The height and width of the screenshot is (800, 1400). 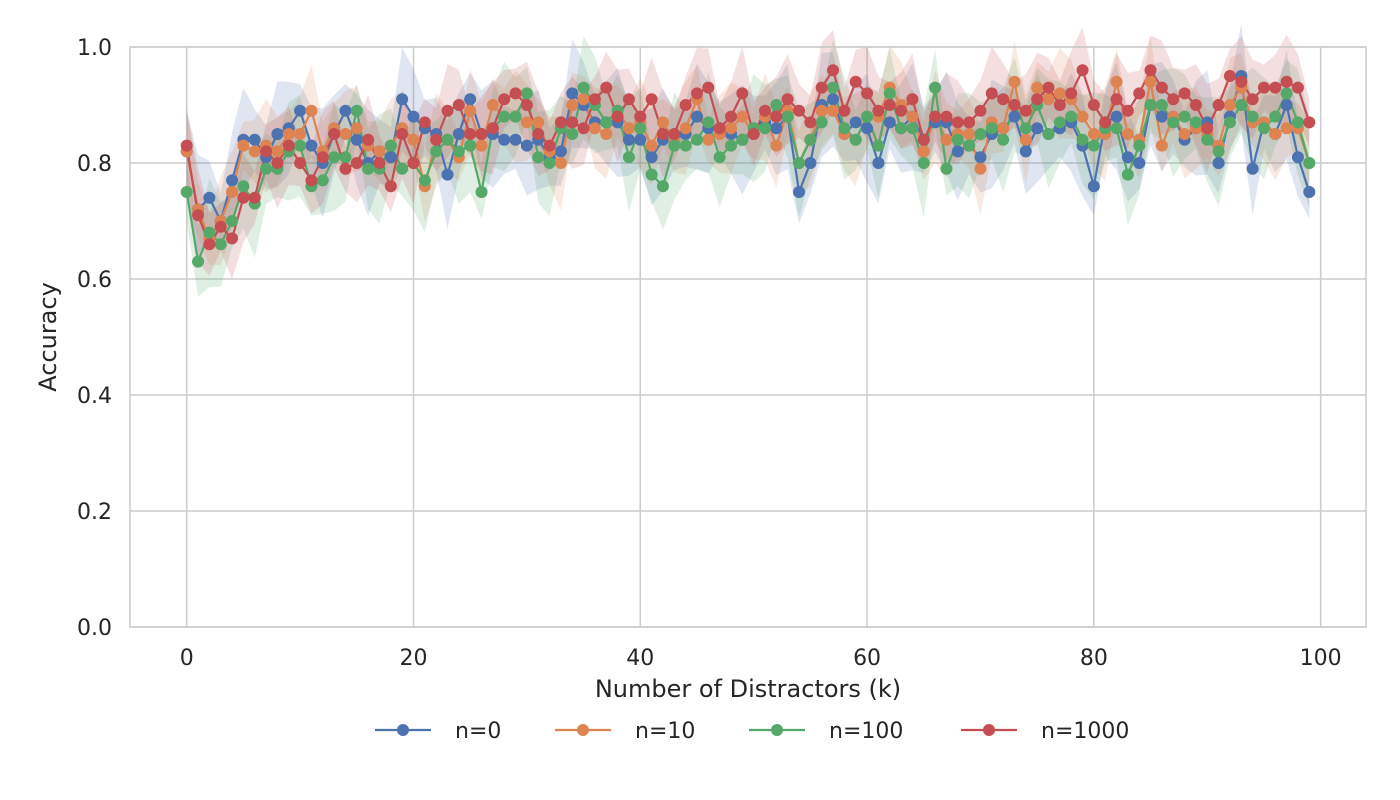 I want to click on legend-item-n-1000: n=1000, so click(x=1045, y=731).